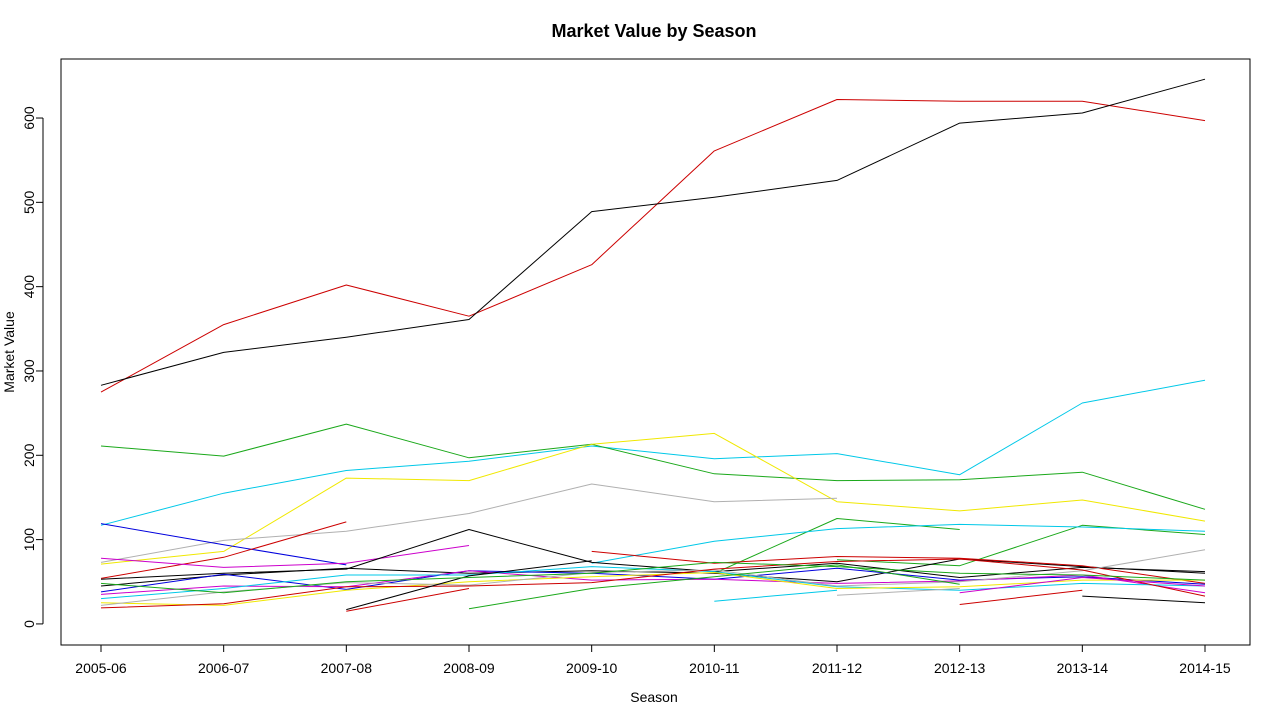  I want to click on y-tick-label: 500, so click(29, 202).